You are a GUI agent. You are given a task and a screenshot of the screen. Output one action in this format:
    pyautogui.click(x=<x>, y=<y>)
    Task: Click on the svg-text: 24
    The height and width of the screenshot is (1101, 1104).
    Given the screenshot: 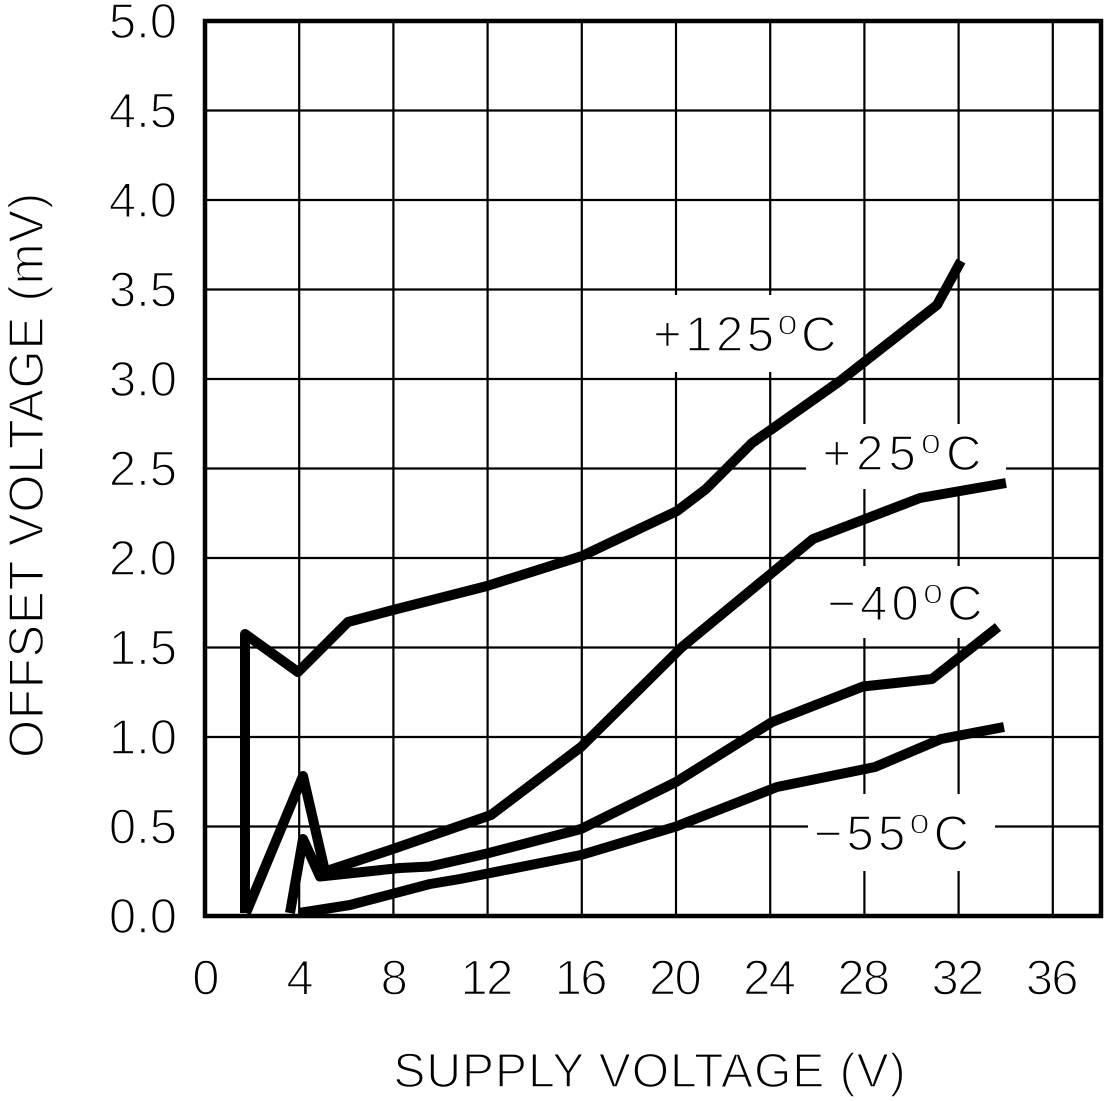 What is the action you would take?
    pyautogui.click(x=769, y=979)
    